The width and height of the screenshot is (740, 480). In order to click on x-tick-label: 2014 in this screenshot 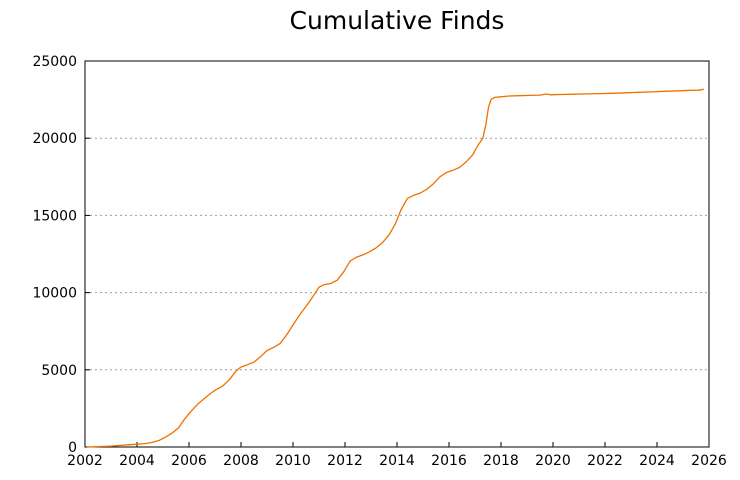, I will do `click(397, 461)`.